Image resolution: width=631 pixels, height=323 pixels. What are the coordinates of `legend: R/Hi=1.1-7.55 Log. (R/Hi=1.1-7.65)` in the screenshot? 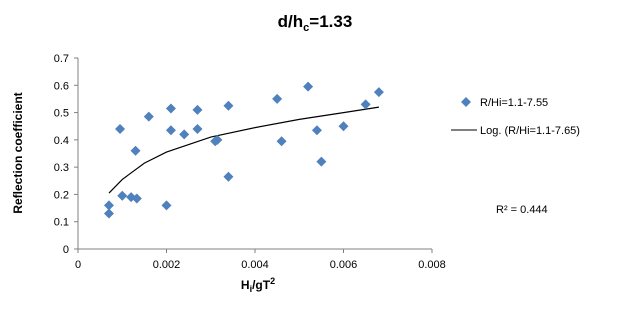 It's located at (515, 117).